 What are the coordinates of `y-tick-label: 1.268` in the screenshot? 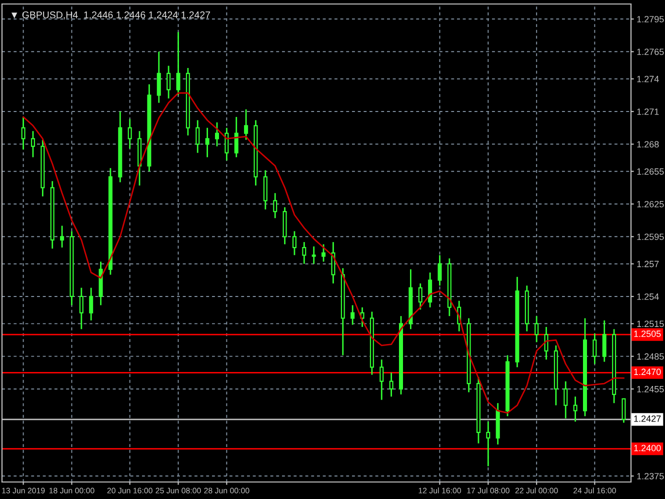 It's located at (648, 144).